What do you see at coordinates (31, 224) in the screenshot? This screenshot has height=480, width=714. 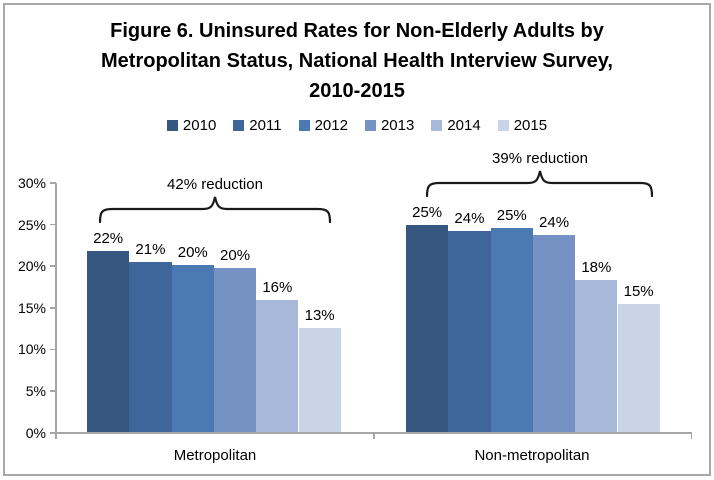 I see `y-axis-tick-label: 25%` at bounding box center [31, 224].